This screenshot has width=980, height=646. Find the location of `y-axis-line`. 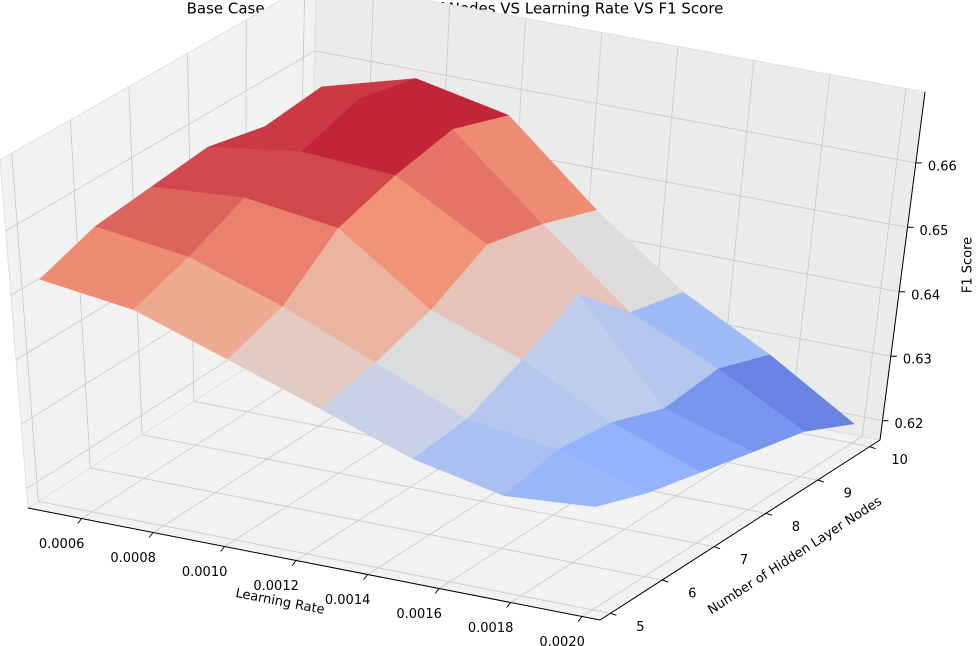

y-axis-line is located at coordinates (740, 530).